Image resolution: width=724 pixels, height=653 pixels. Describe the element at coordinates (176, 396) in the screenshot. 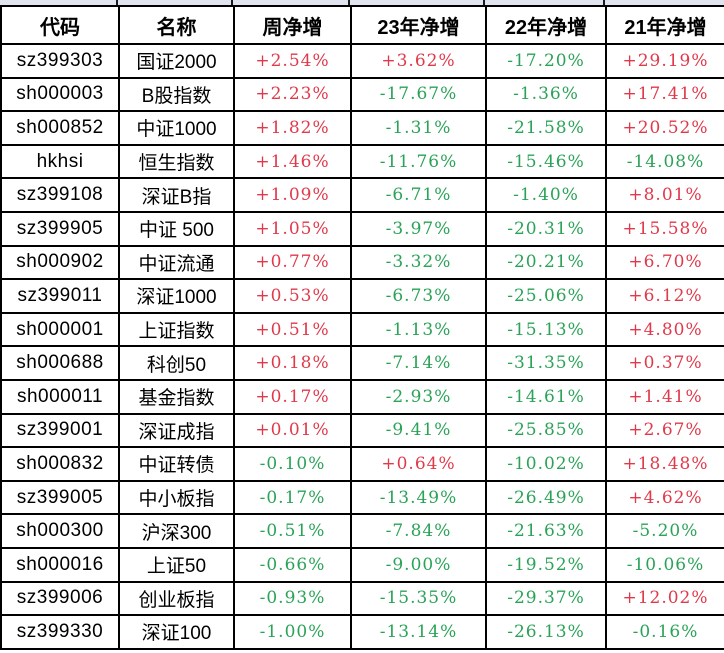

I see `name-cell: 基金指数` at that location.